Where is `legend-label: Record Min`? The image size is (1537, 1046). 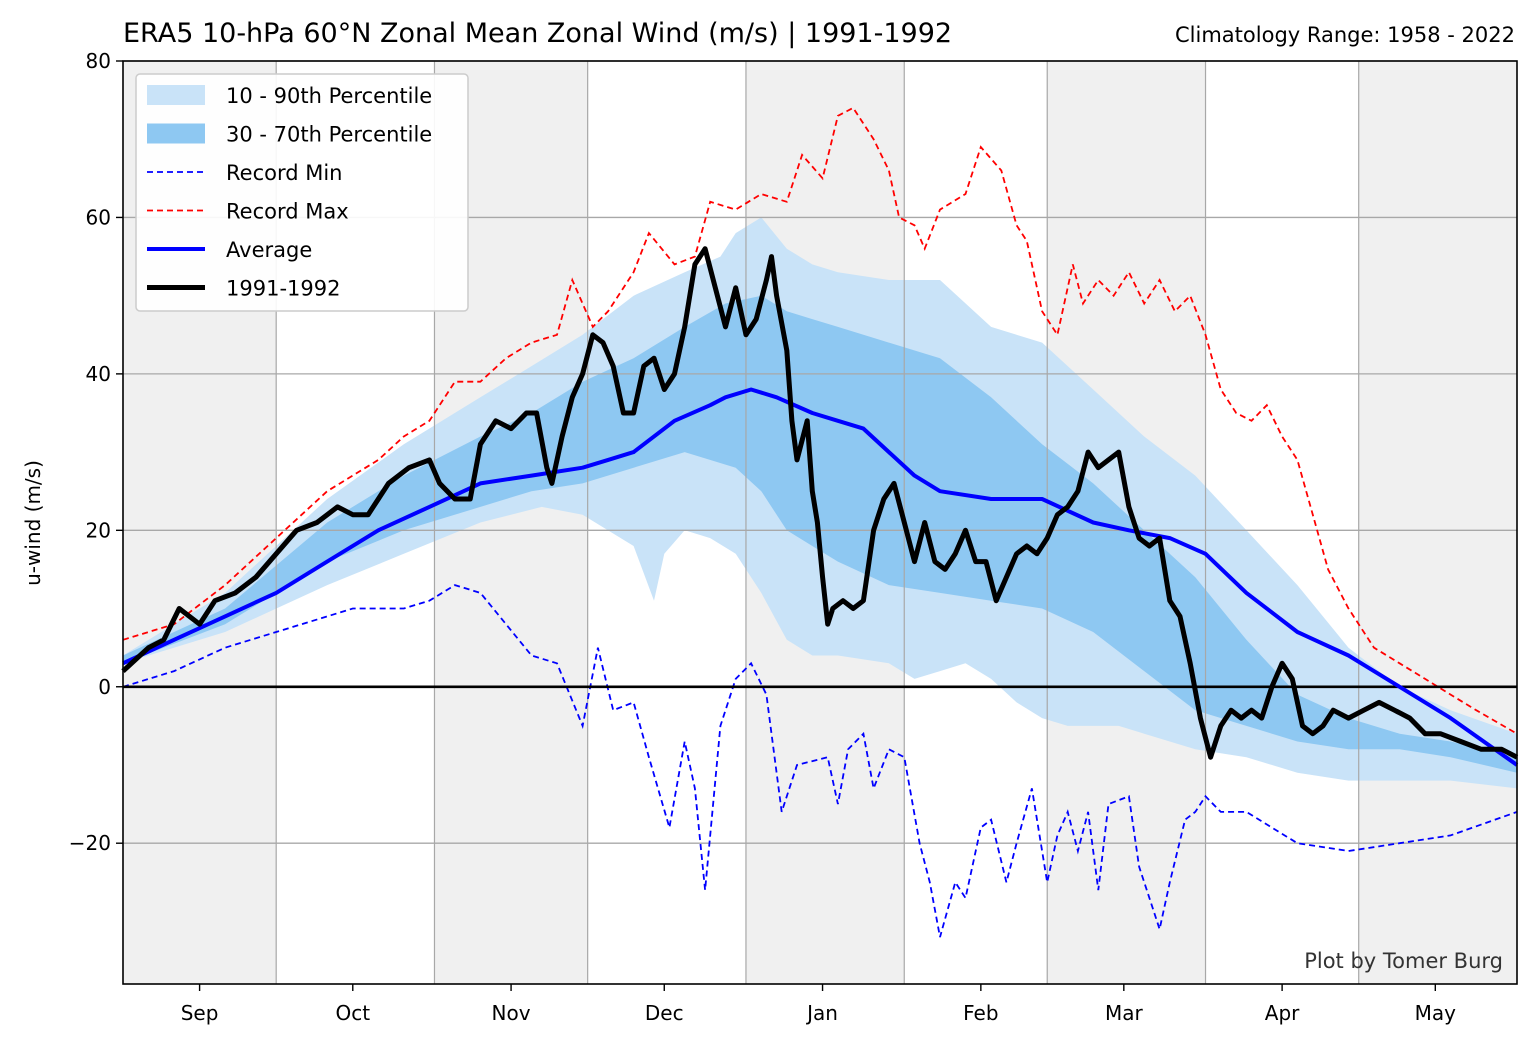 legend-label: Record Min is located at coordinates (284, 173).